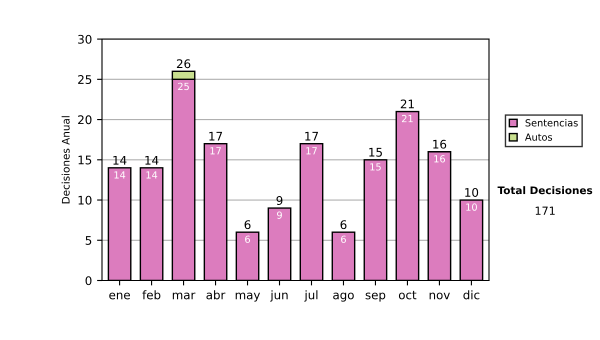  What do you see at coordinates (216, 295) in the screenshot?
I see `x-tick-label: abr` at bounding box center [216, 295].